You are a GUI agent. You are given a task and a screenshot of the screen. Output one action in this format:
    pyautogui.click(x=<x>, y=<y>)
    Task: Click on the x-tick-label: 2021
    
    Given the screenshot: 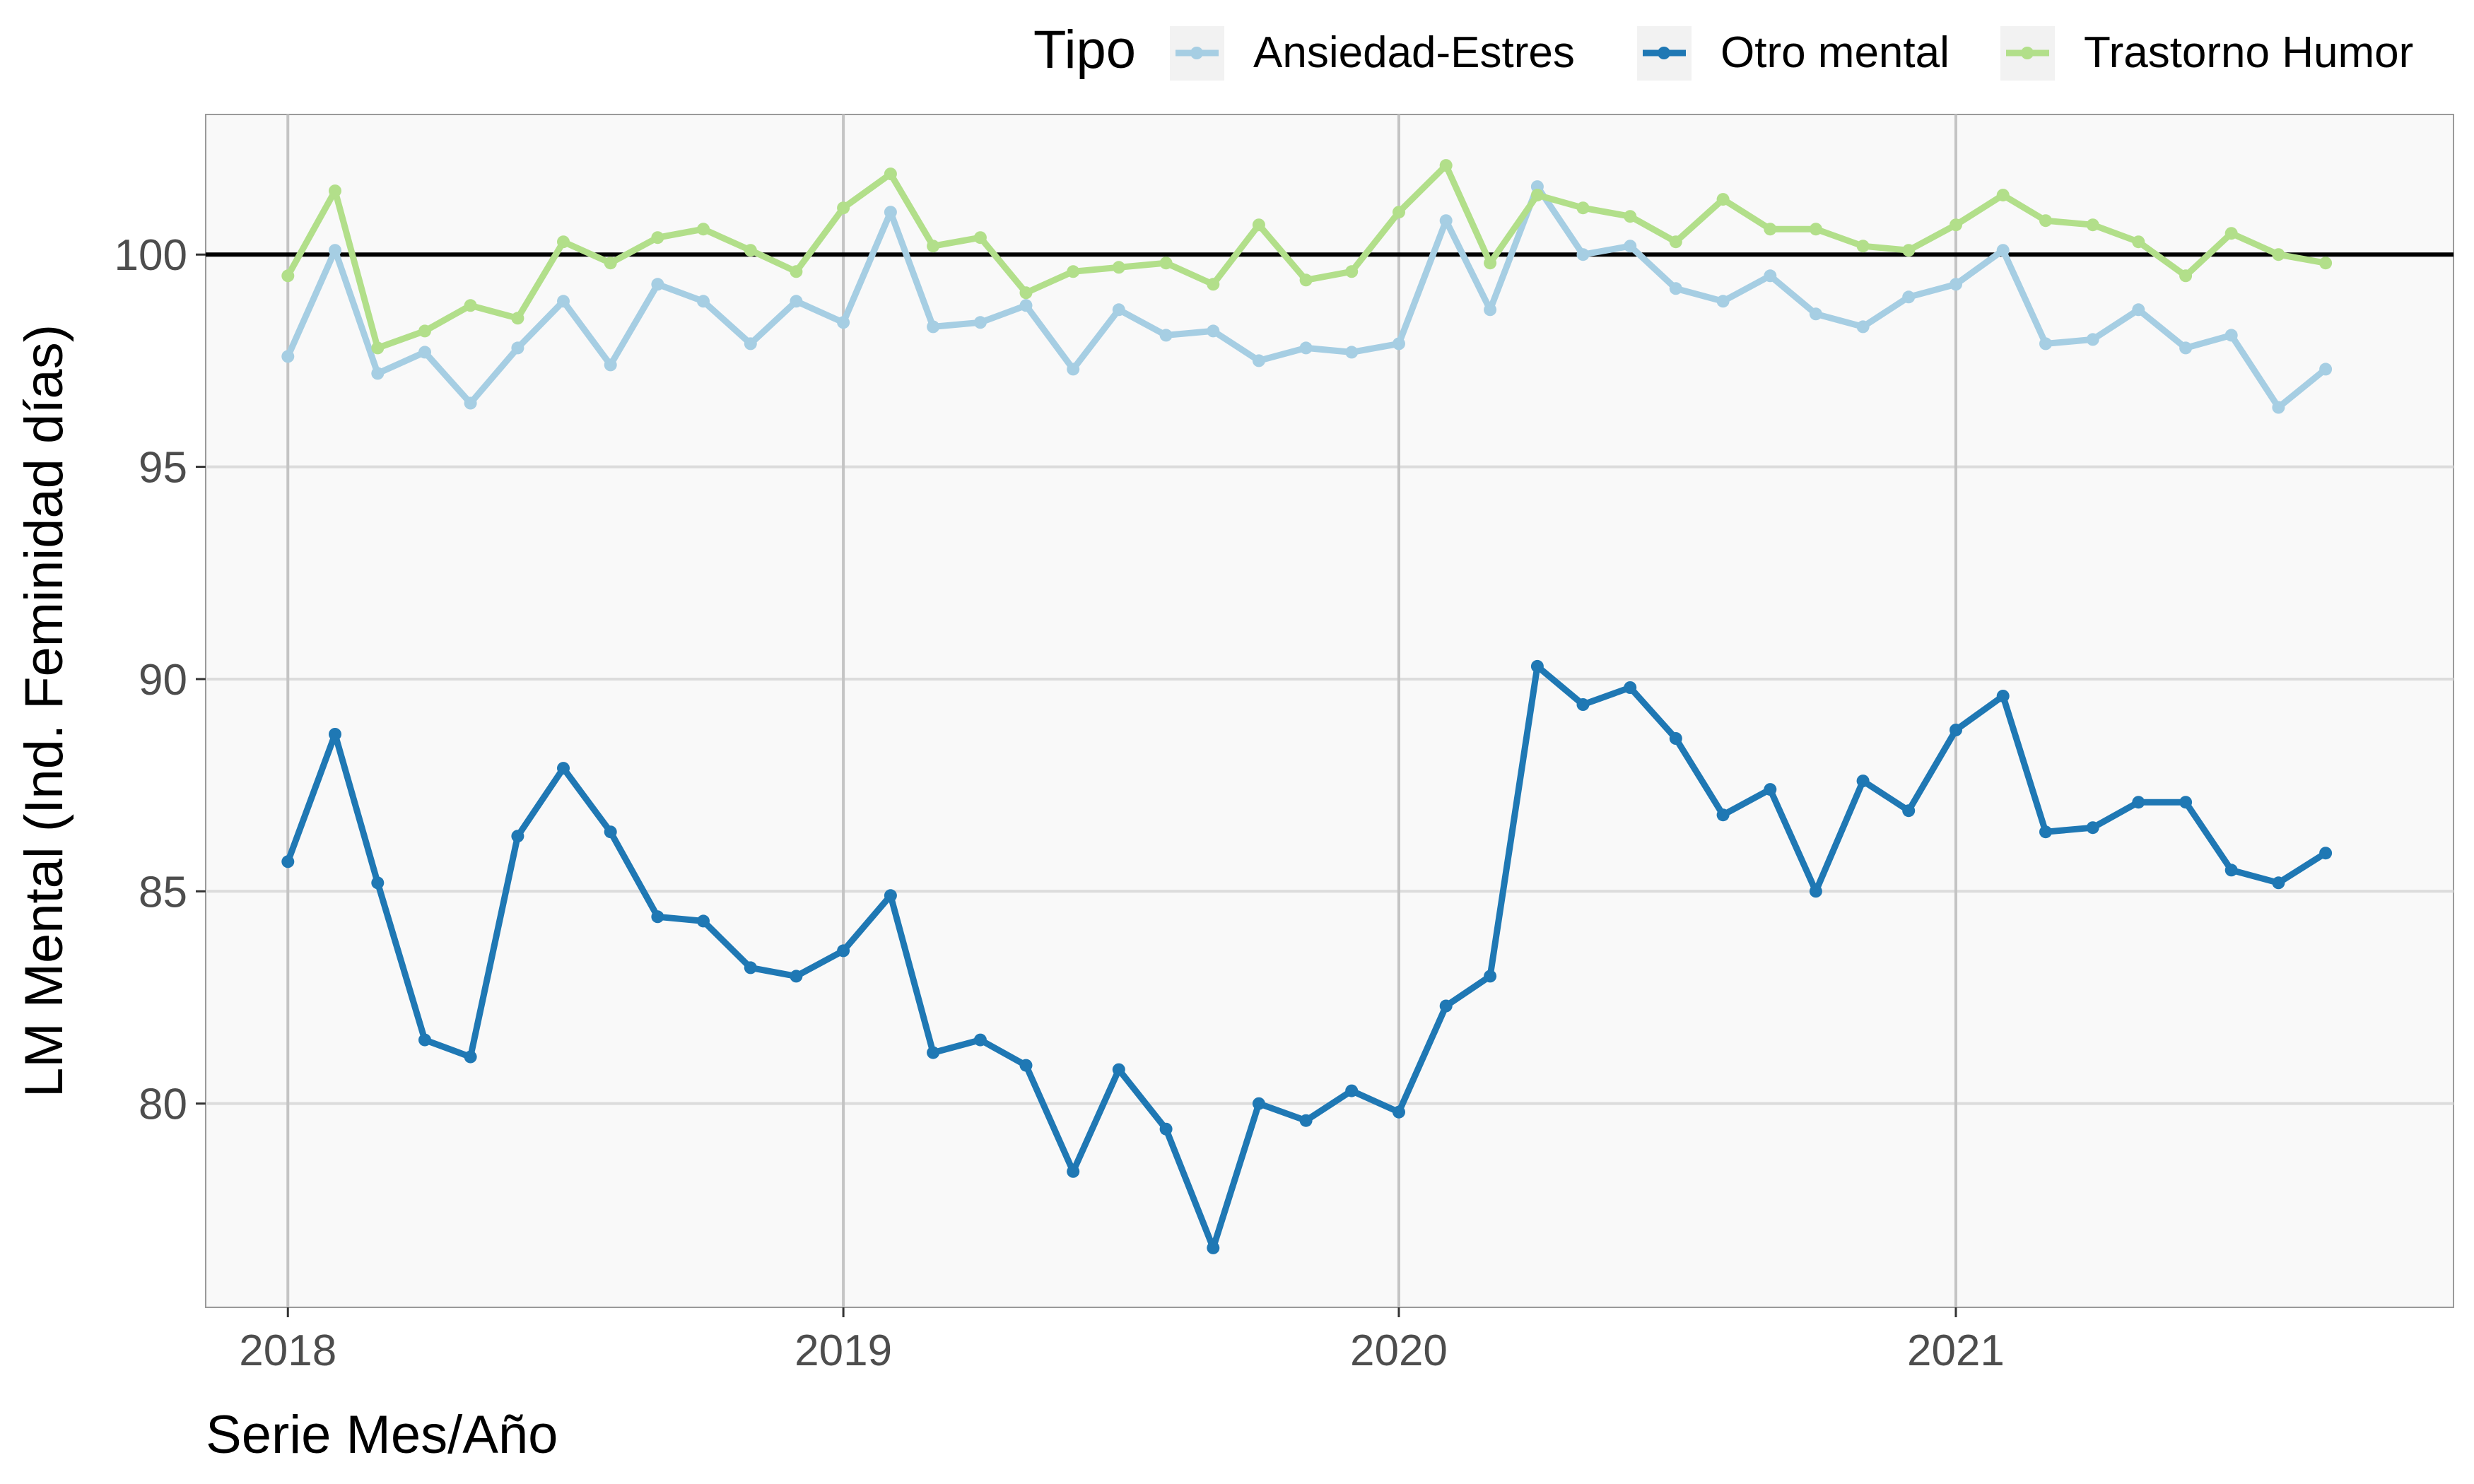 What is the action you would take?
    pyautogui.click(x=1956, y=1350)
    